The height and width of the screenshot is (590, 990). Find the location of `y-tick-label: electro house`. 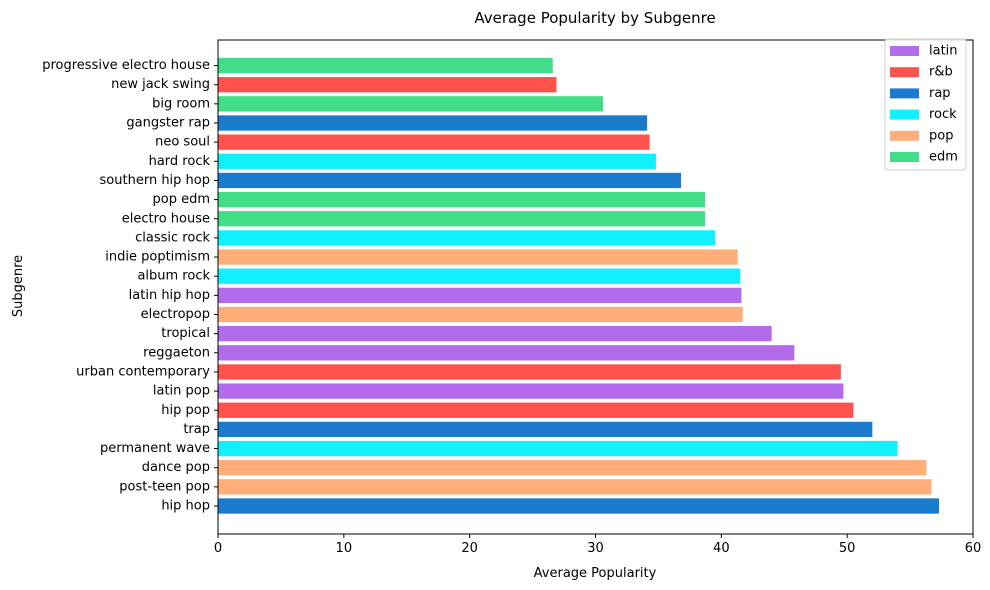

y-tick-label: electro house is located at coordinates (166, 218).